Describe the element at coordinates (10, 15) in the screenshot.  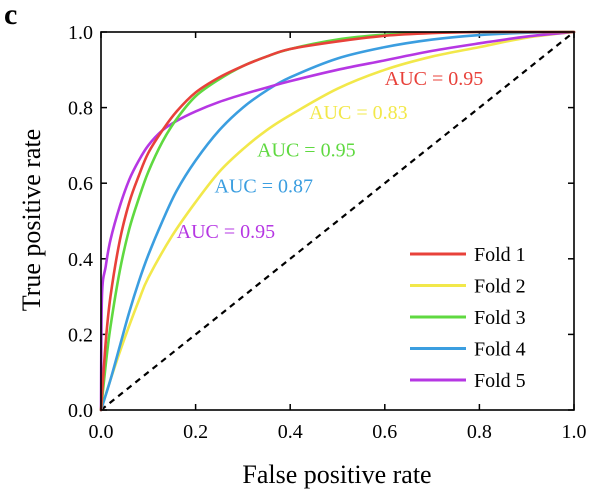
I see `panel-label: c` at that location.